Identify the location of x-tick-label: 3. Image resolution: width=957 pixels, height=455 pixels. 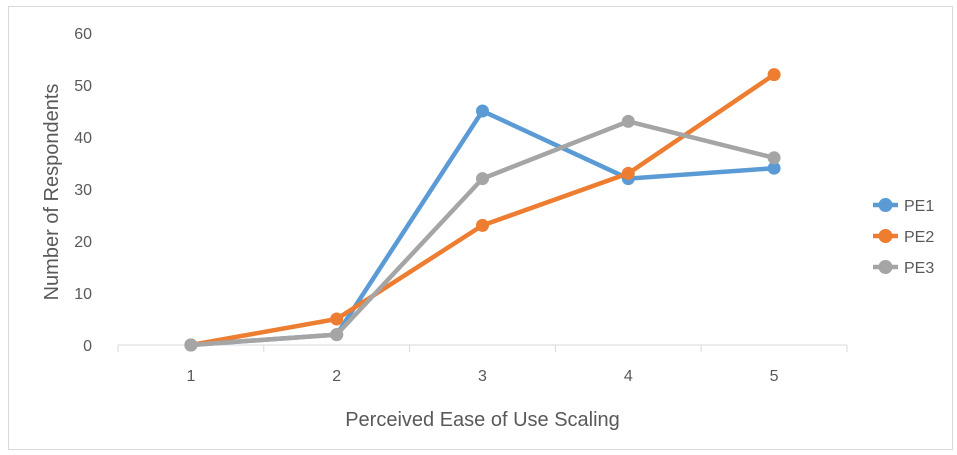
(482, 376).